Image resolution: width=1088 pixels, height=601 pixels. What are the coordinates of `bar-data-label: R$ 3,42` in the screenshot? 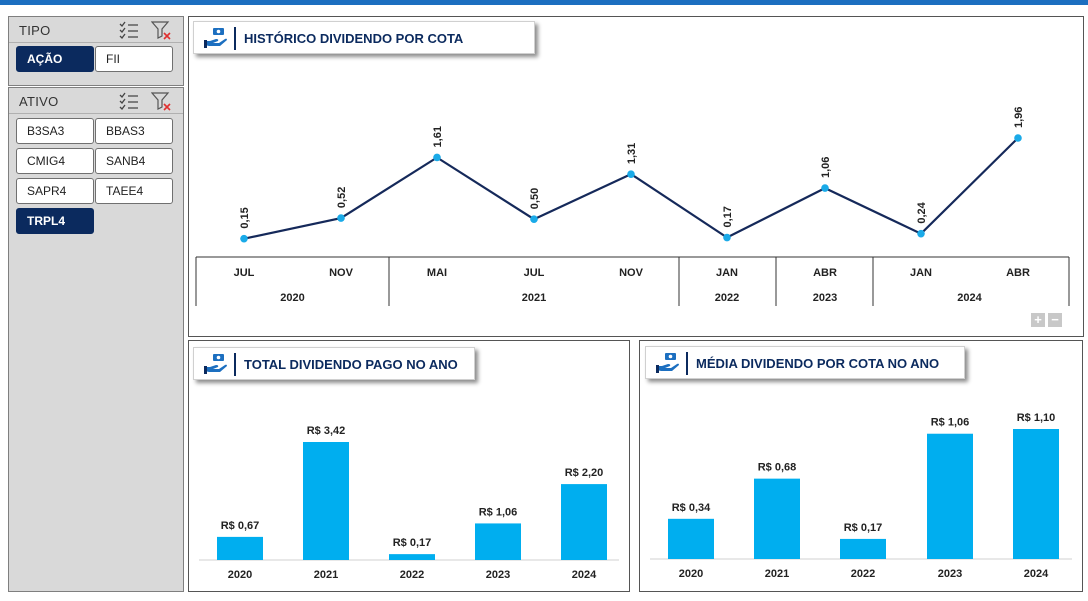 It's located at (326, 431).